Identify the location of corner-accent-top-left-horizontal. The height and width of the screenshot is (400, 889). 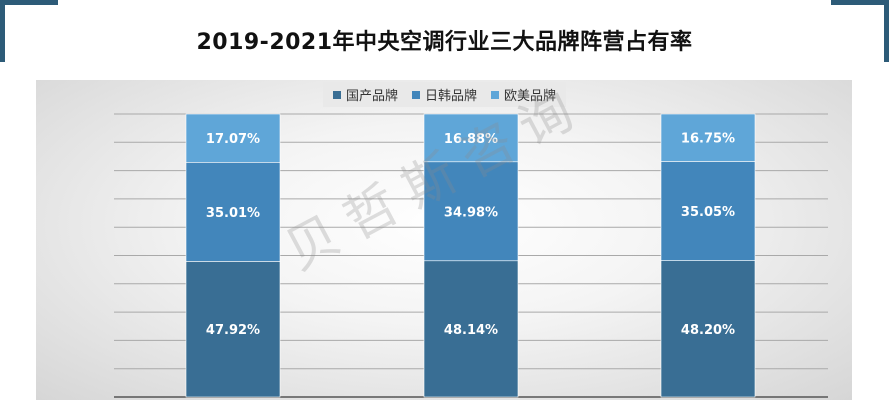
(29, 2).